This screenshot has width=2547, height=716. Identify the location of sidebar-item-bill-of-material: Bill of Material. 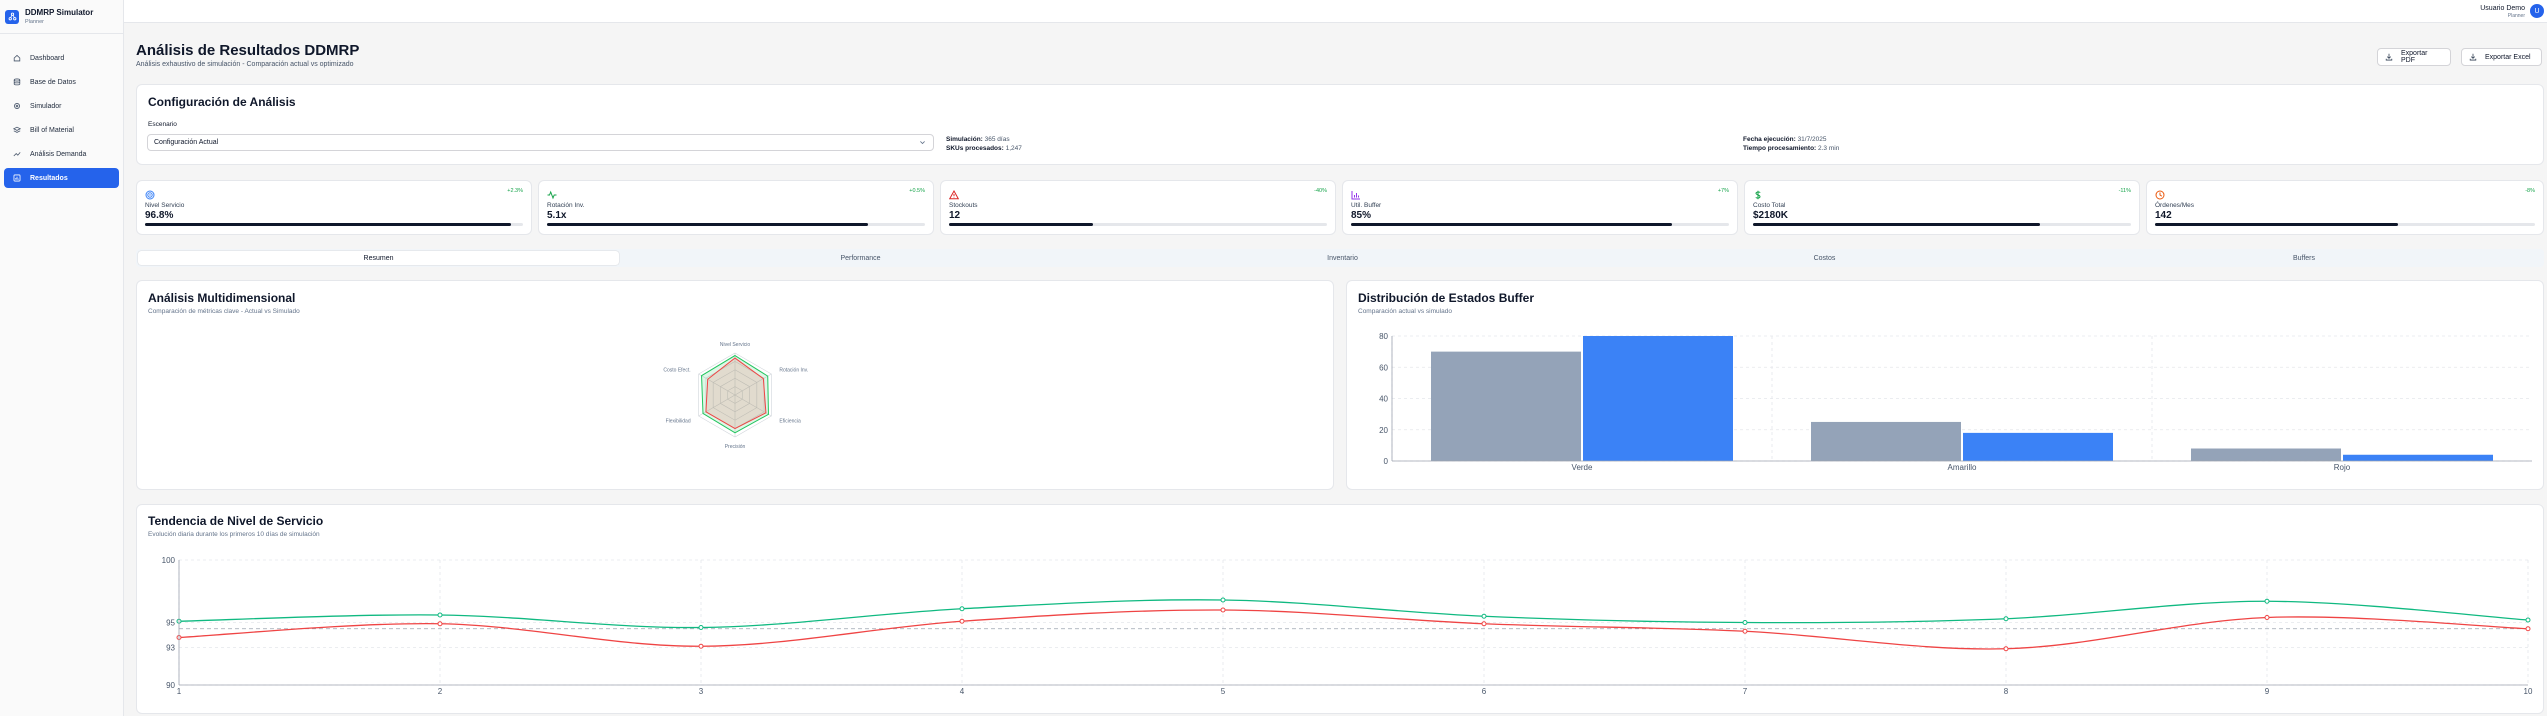
(61, 130).